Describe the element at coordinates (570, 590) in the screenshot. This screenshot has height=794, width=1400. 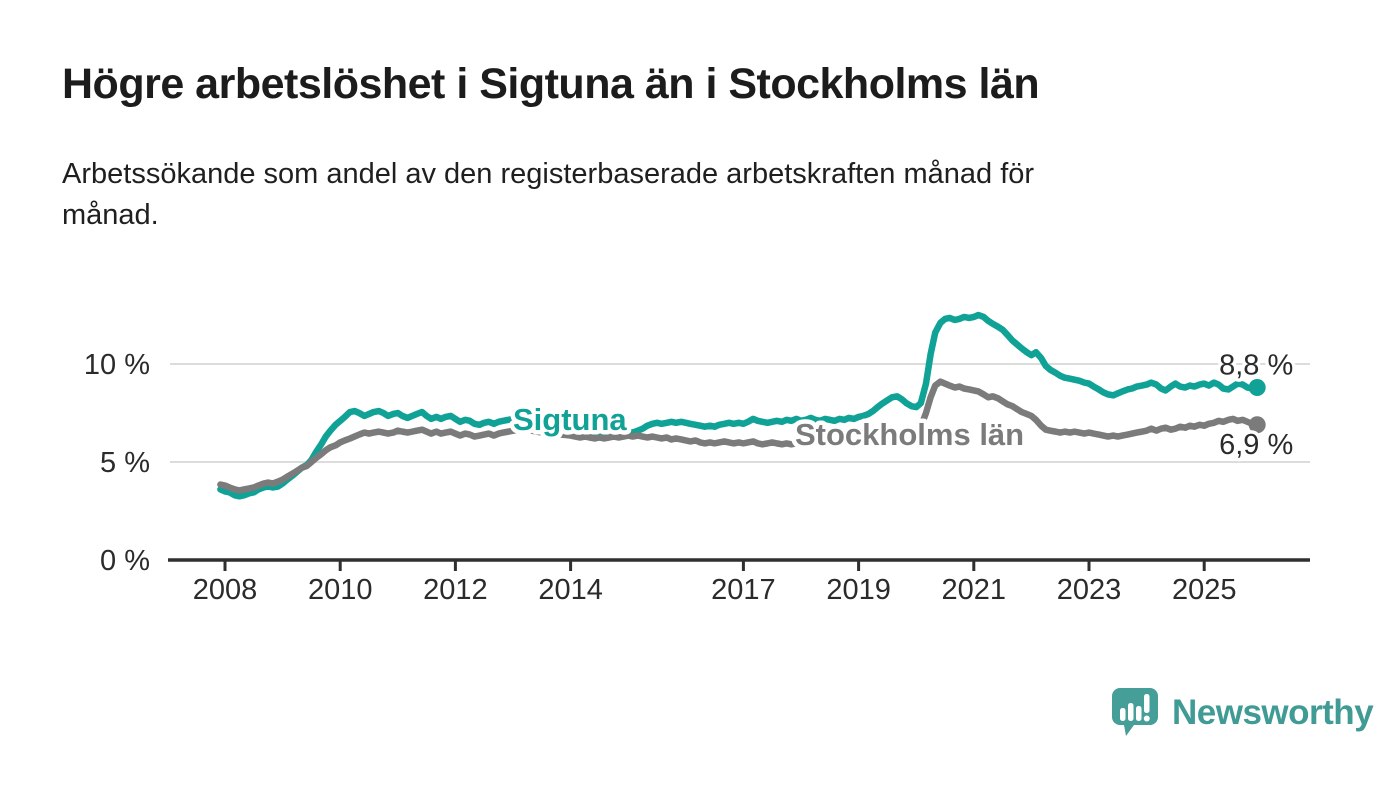
I see `x-tick-label-2014: 2014` at that location.